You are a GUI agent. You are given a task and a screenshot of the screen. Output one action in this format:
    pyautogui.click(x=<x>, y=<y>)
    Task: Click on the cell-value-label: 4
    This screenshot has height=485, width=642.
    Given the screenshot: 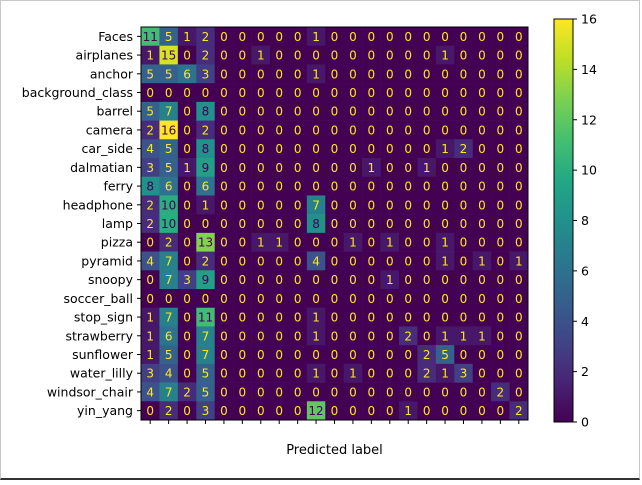 What is the action you would take?
    pyautogui.click(x=150, y=149)
    